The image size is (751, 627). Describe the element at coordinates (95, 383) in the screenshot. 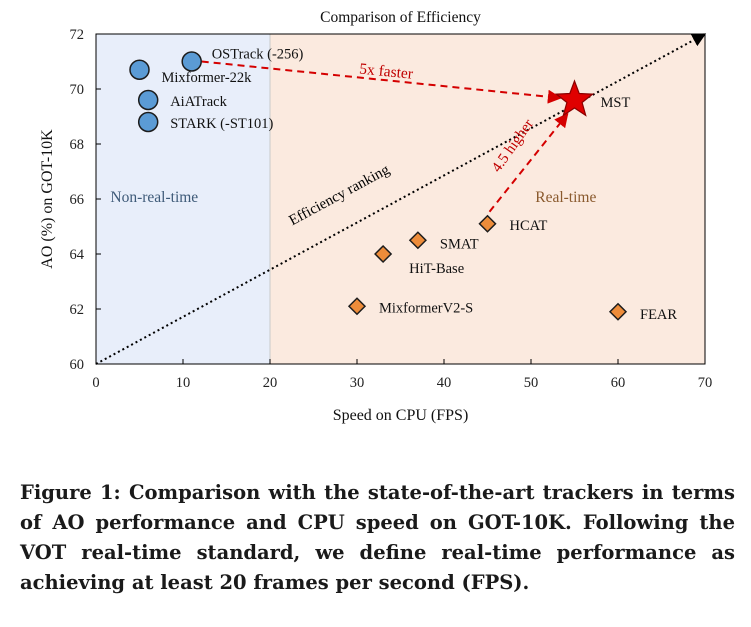

I see `x-tick-label: 0` at that location.